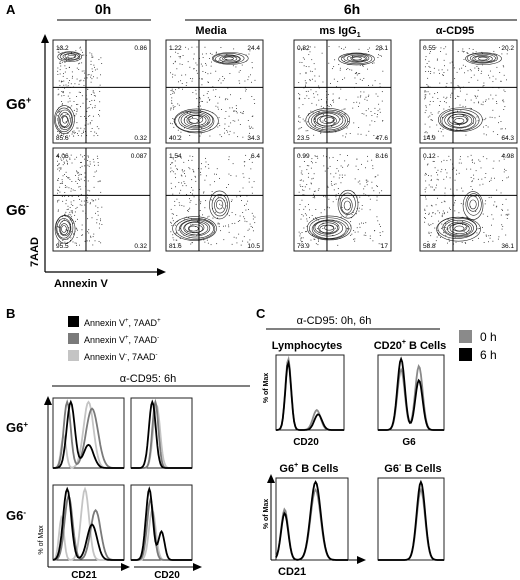 This screenshot has width=520, height=580. I want to click on row-label-g6-pos: G6+, so click(18, 104).